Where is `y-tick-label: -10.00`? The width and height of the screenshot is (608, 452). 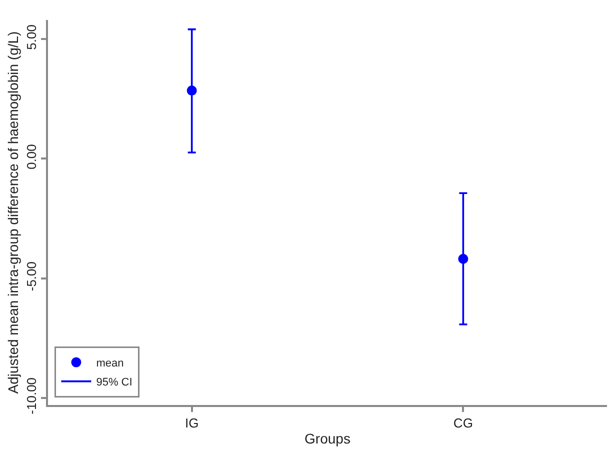
y-tick-label: -10.00 is located at coordinates (31, 395).